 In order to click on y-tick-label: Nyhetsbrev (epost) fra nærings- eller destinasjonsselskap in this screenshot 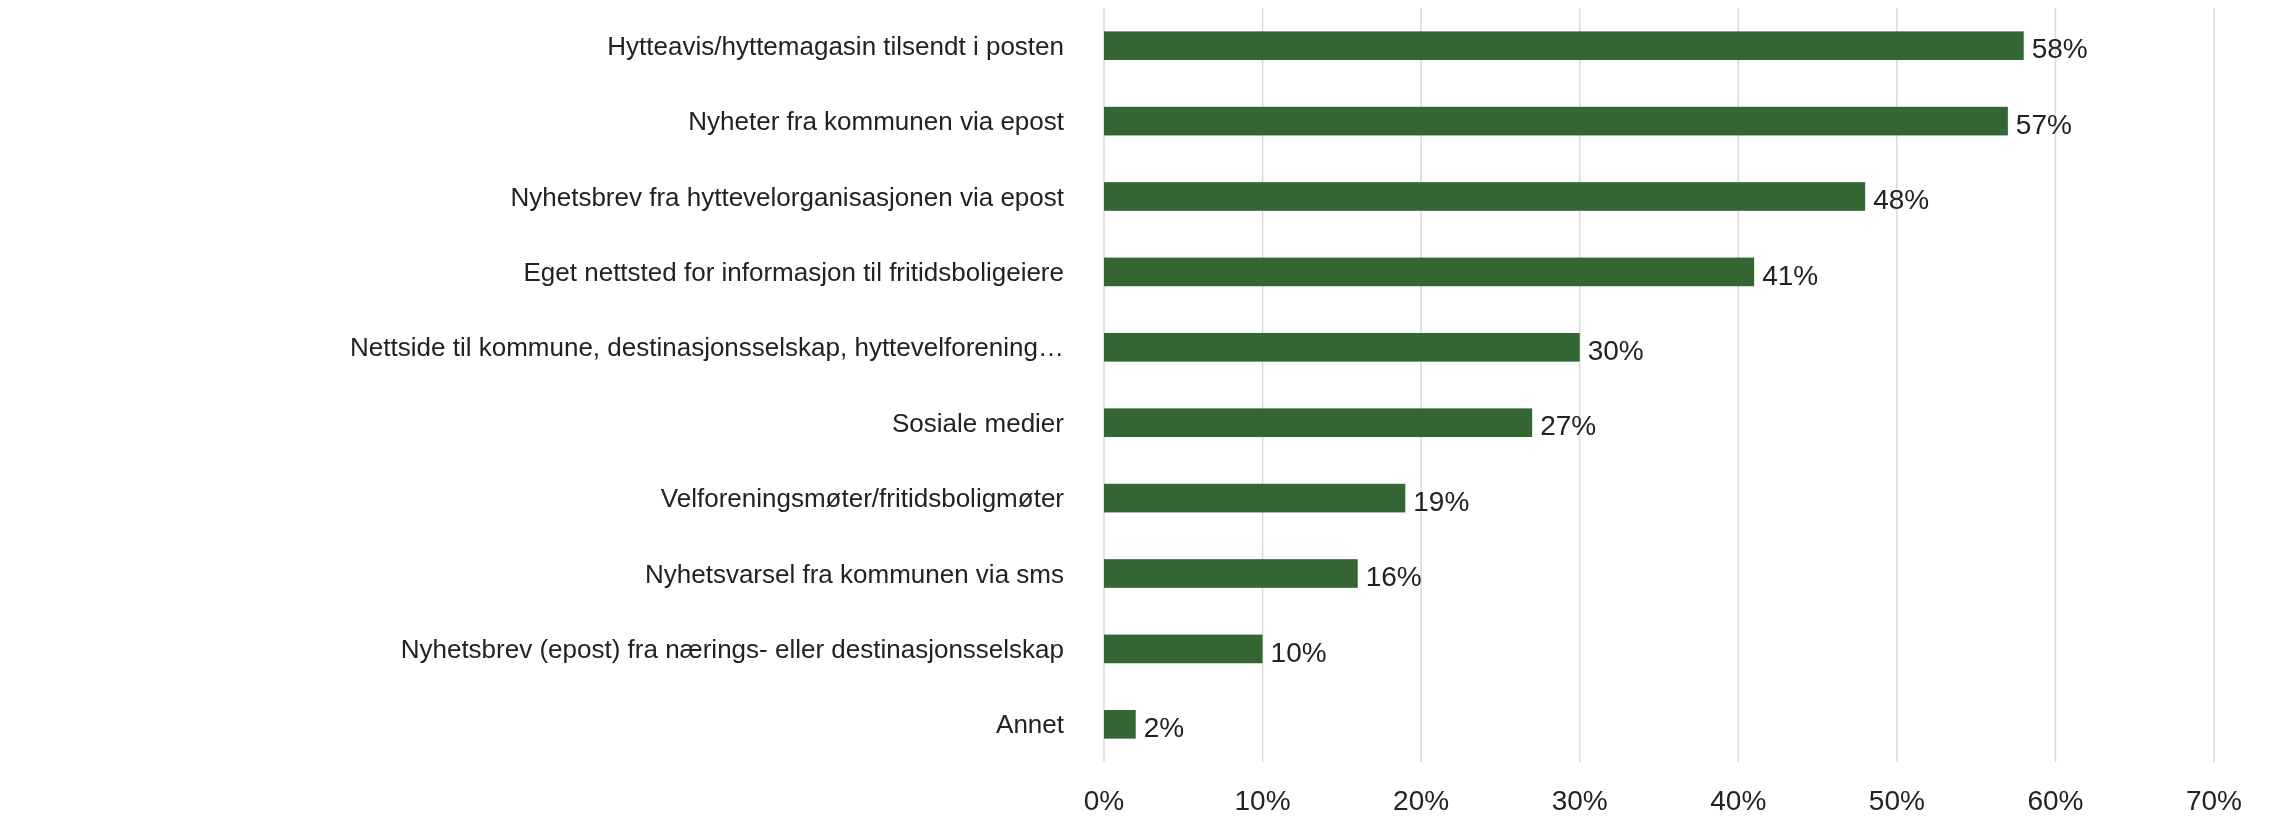, I will do `click(732, 649)`.